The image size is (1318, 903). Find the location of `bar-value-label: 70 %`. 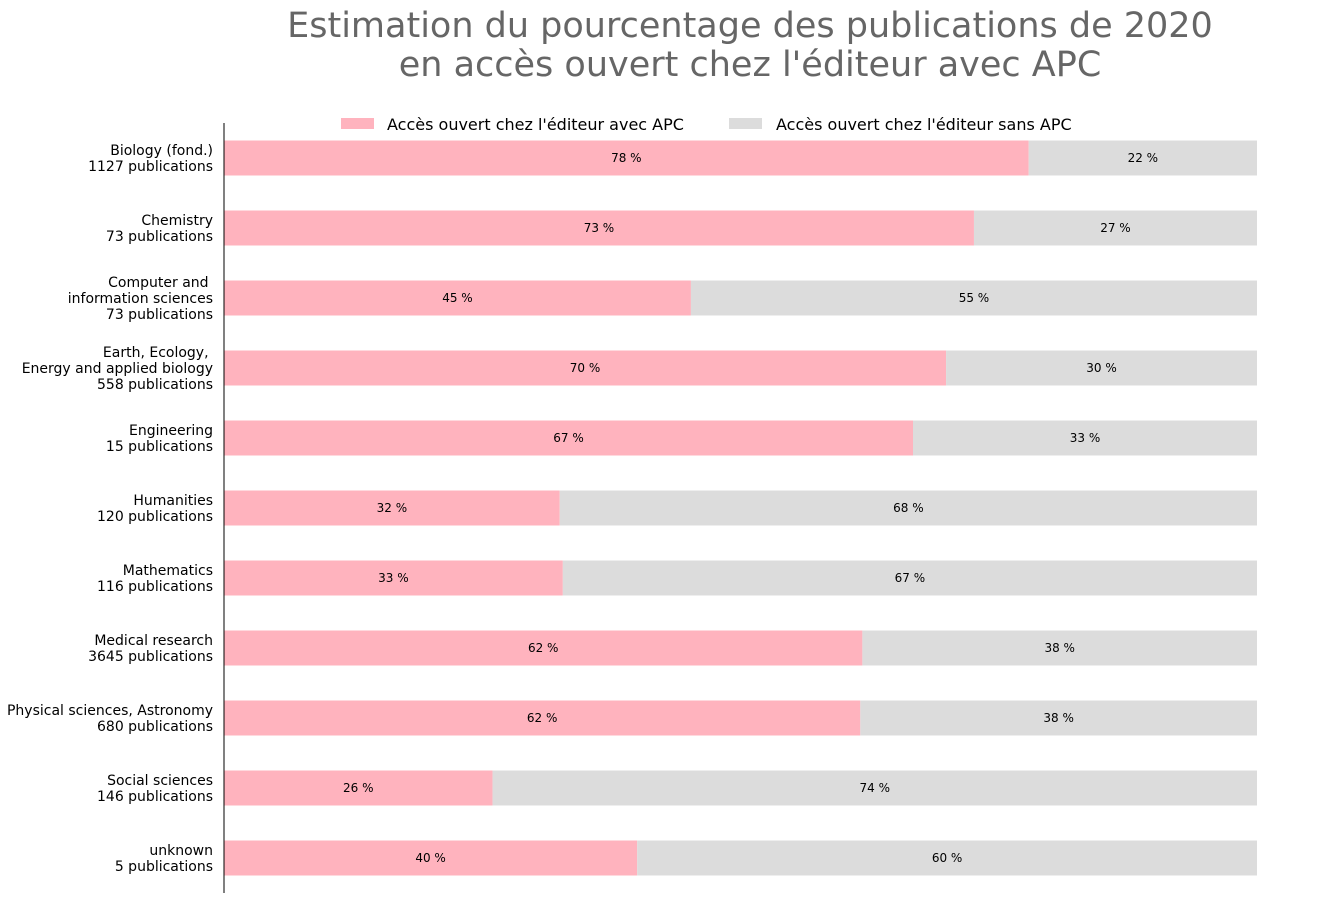

bar-value-label: 70 % is located at coordinates (585, 368).